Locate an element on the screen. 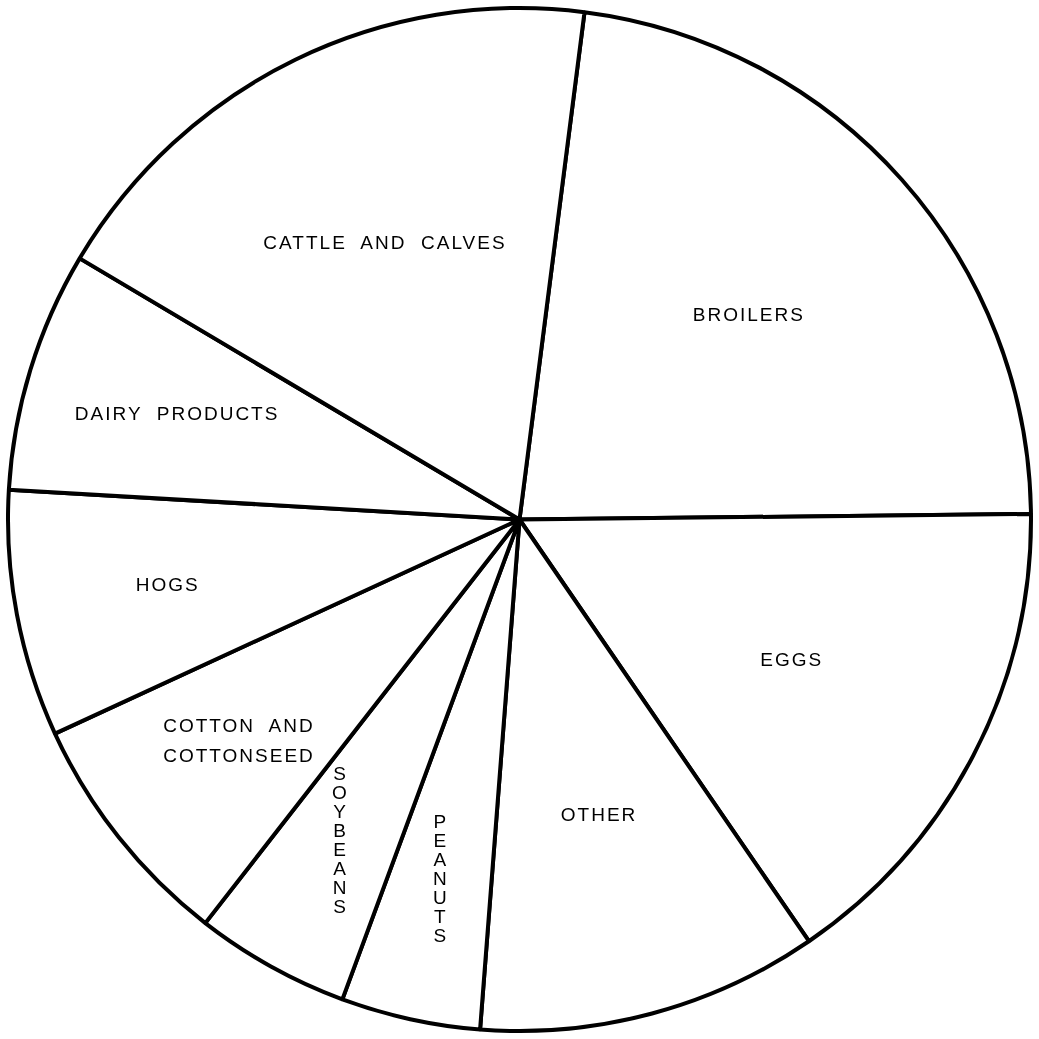 The image size is (1039, 1039). slice-label: SOYBEANS is located at coordinates (340, 840).